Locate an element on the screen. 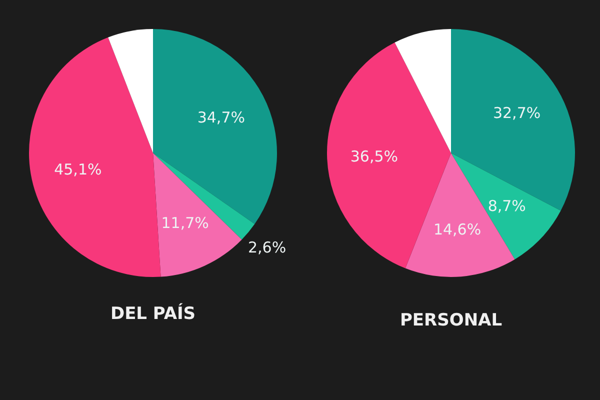 This screenshot has width=600, height=400. data-label: 8,7% is located at coordinates (507, 205).